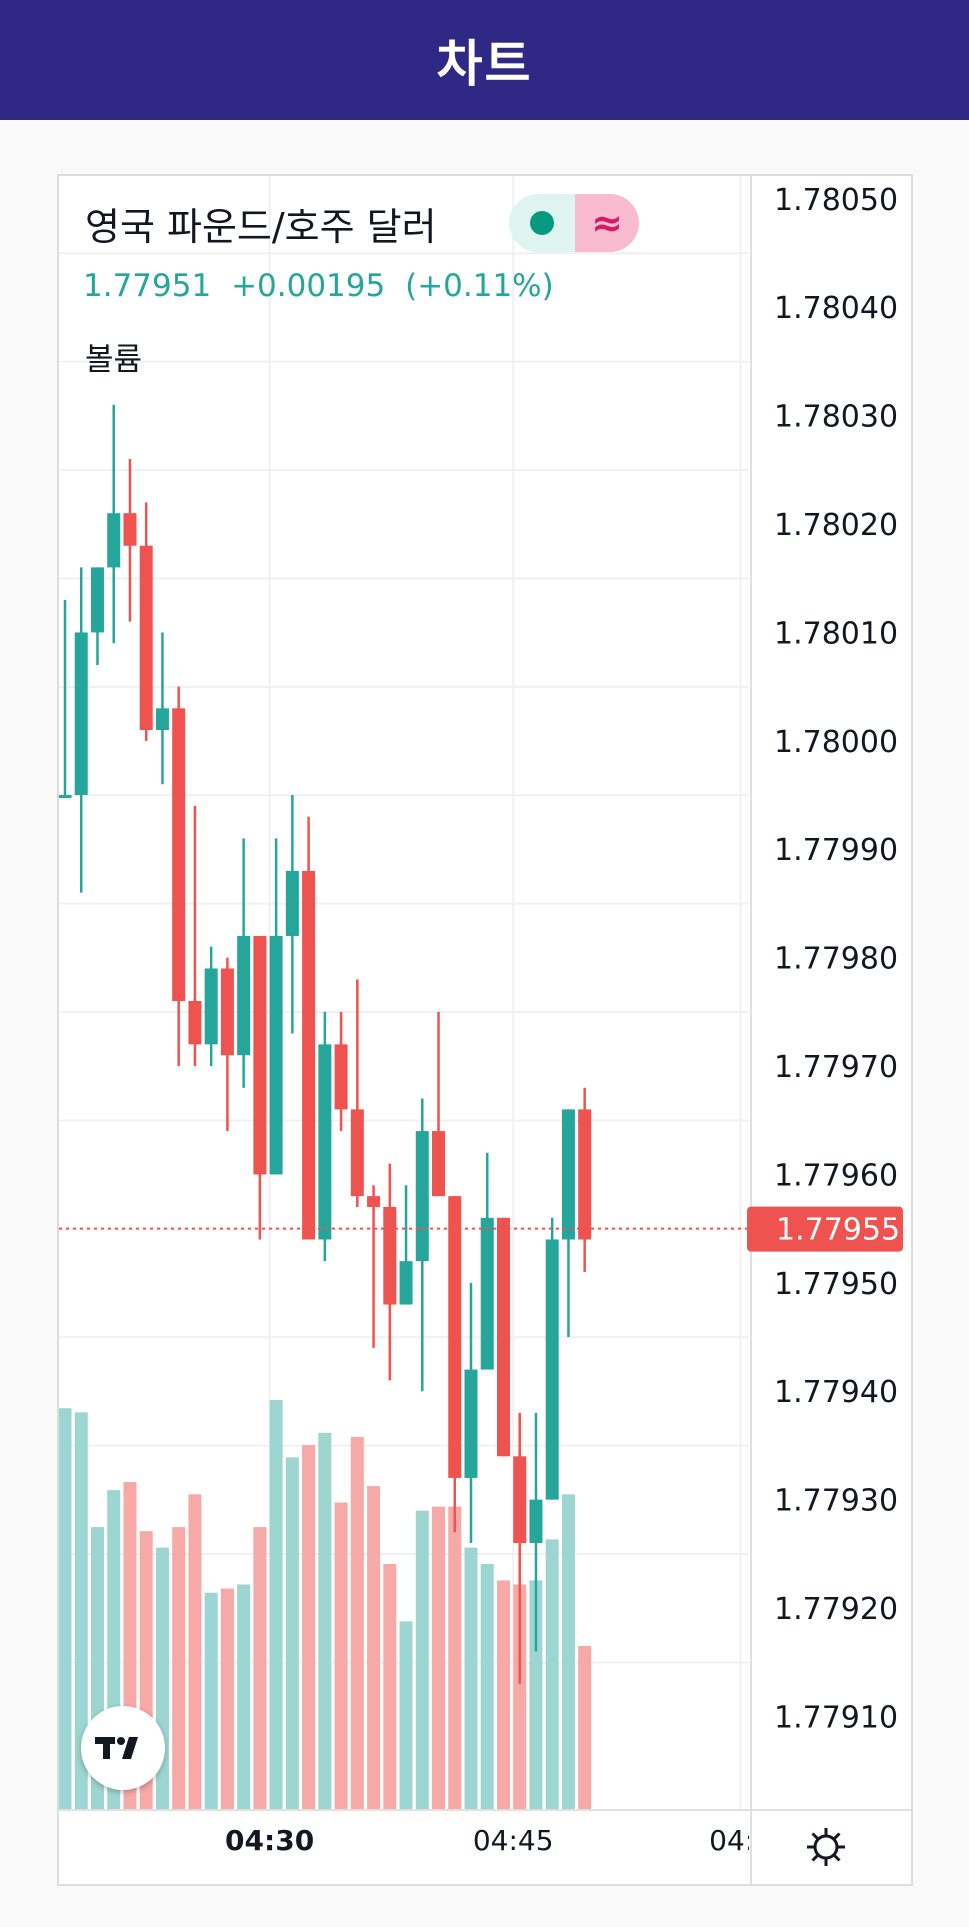  Describe the element at coordinates (607, 223) in the screenshot. I see `approx-icon: ≈` at that location.